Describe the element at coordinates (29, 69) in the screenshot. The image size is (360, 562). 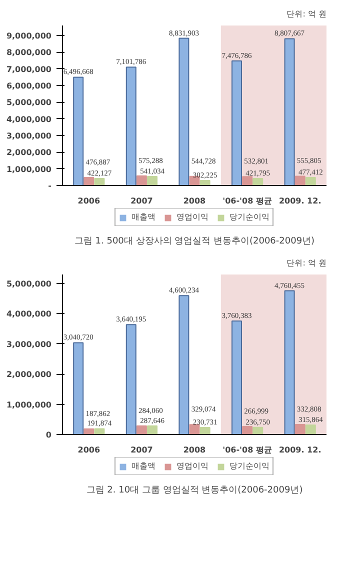
I see `y-tick-label: 7,000,000` at that location.